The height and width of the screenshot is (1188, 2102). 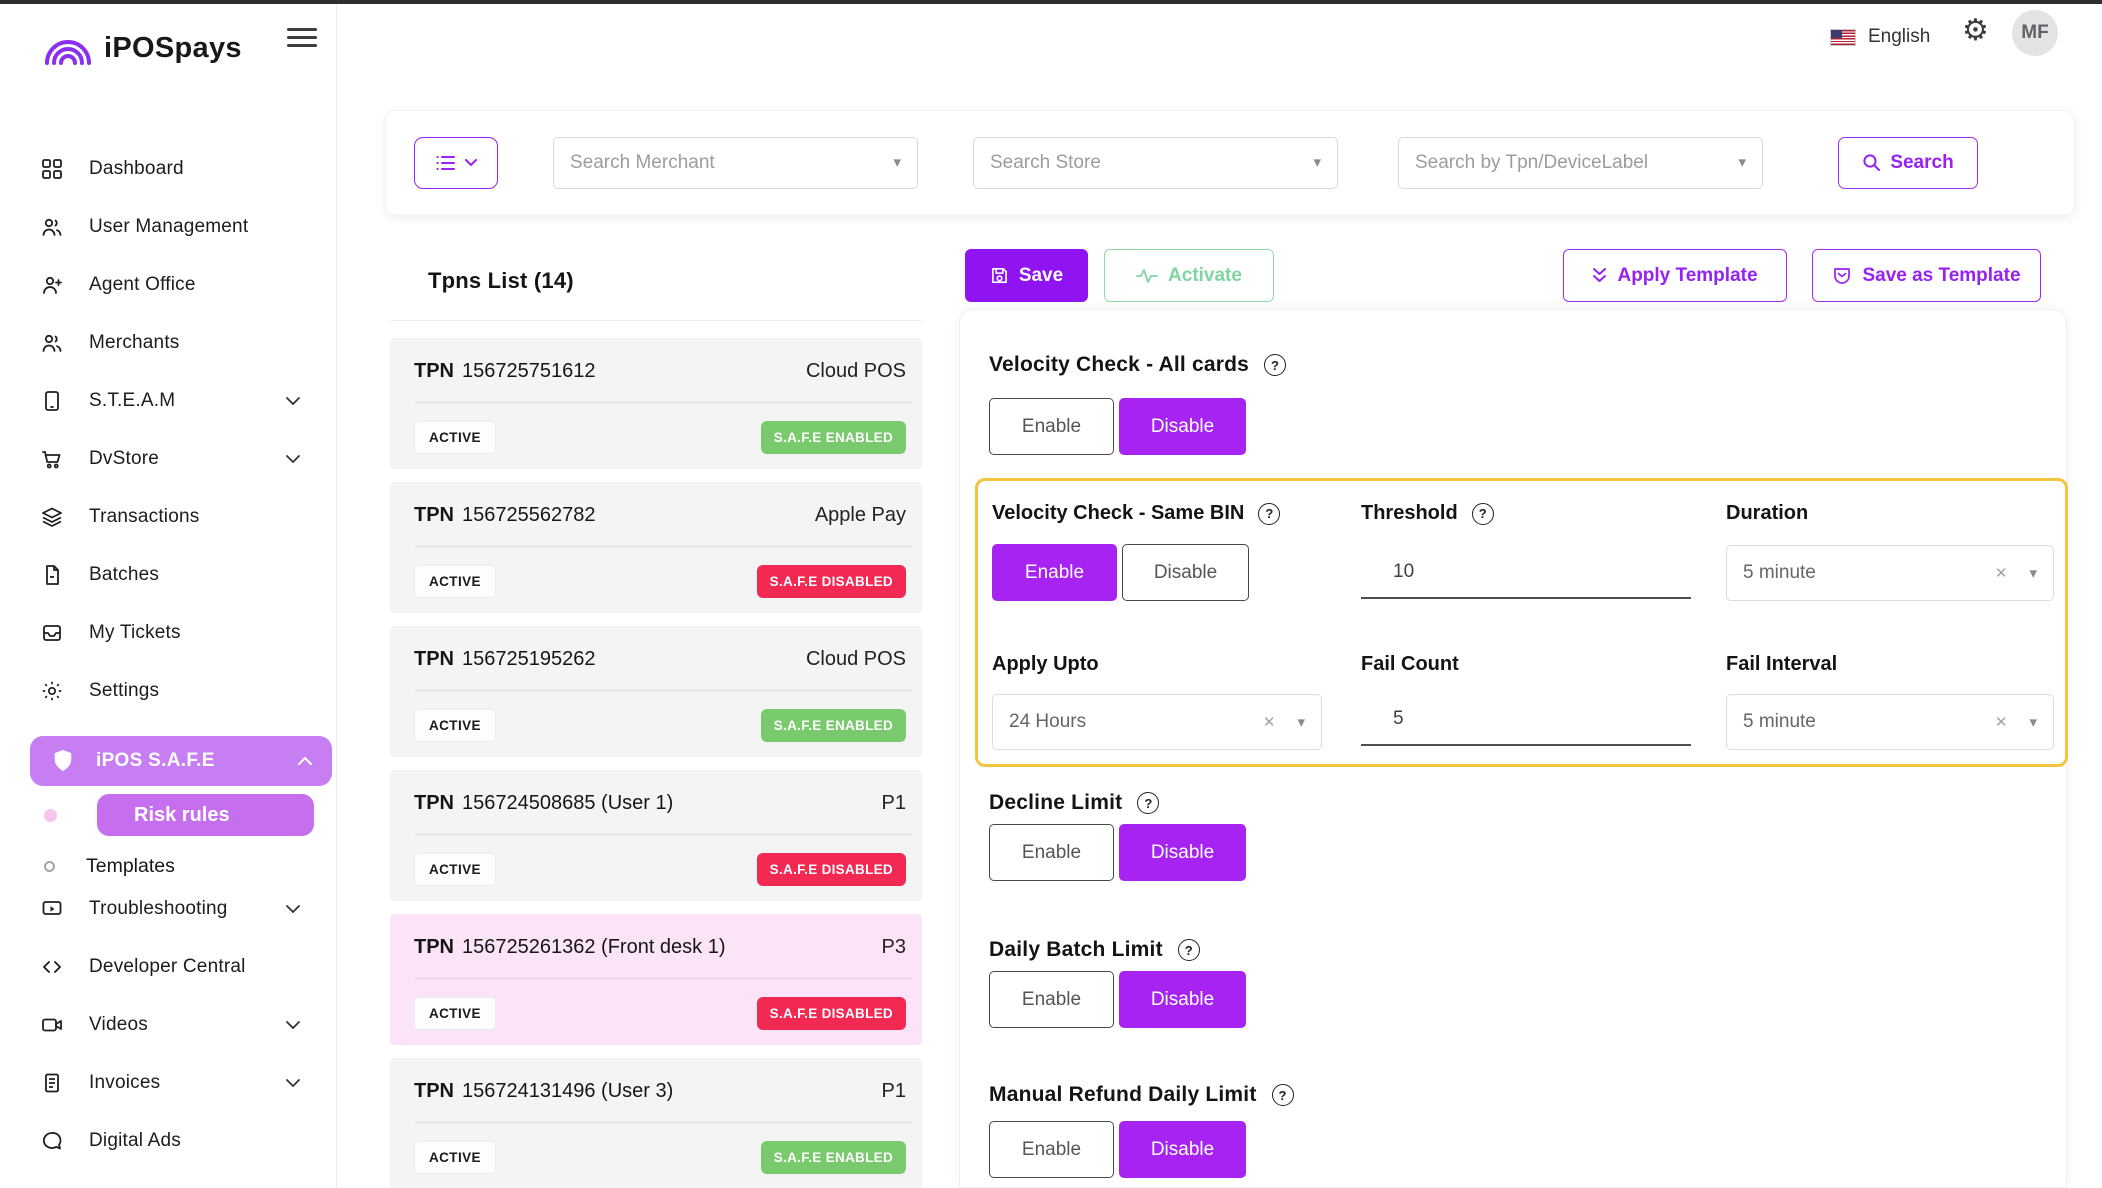 I want to click on cart-icon, so click(x=52, y=459).